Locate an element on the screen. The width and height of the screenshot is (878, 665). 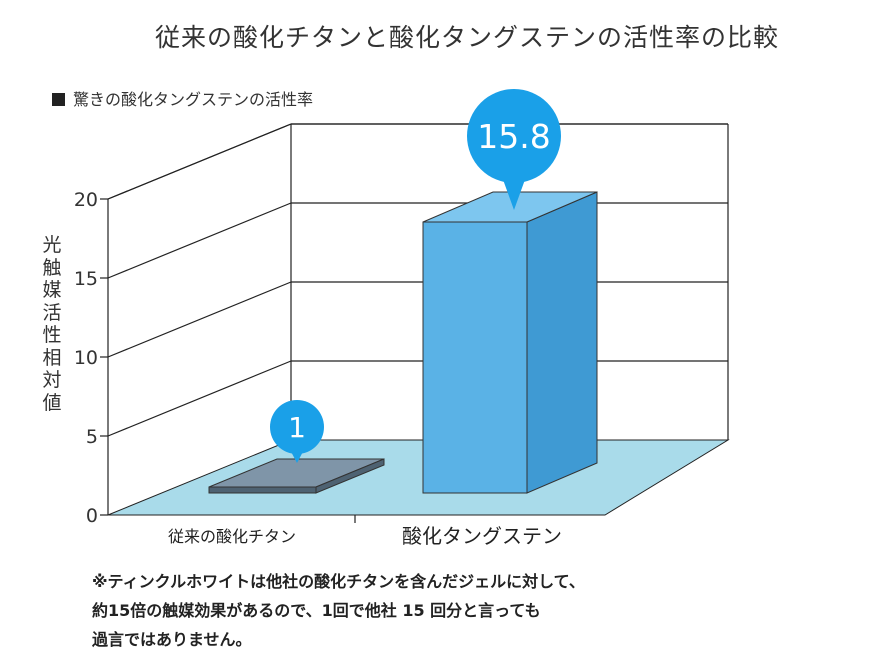
footnote-line-1: ※ティンクルホワイトは他社の酸化チタンを含んだジェルに対して、 is located at coordinates (338, 581).